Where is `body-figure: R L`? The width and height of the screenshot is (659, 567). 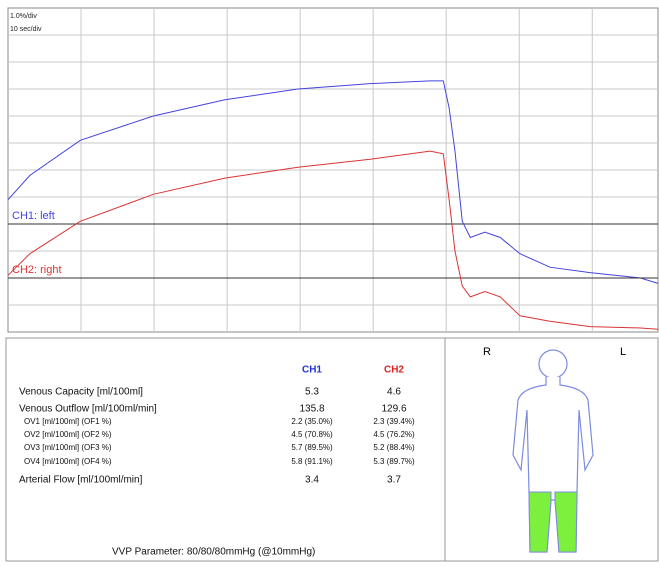
body-figure: R L is located at coordinates (554, 449).